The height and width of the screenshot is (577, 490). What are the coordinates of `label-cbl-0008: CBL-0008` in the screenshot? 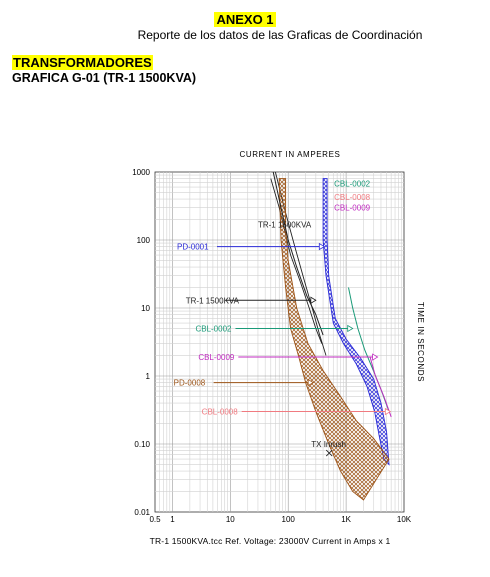 It's located at (220, 412).